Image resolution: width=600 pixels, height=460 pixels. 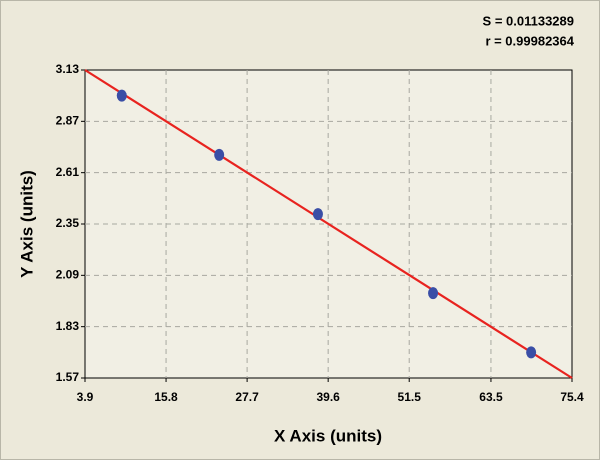 I want to click on y-tick-label: 2.61, so click(x=68, y=172).